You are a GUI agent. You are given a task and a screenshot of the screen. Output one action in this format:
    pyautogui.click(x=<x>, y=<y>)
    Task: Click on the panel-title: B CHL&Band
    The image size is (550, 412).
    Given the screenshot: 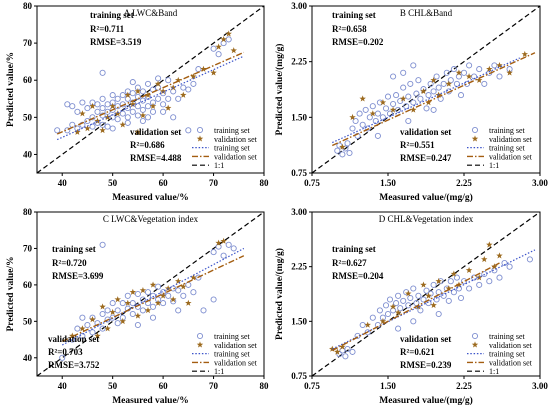 What is the action you would take?
    pyautogui.click(x=426, y=13)
    